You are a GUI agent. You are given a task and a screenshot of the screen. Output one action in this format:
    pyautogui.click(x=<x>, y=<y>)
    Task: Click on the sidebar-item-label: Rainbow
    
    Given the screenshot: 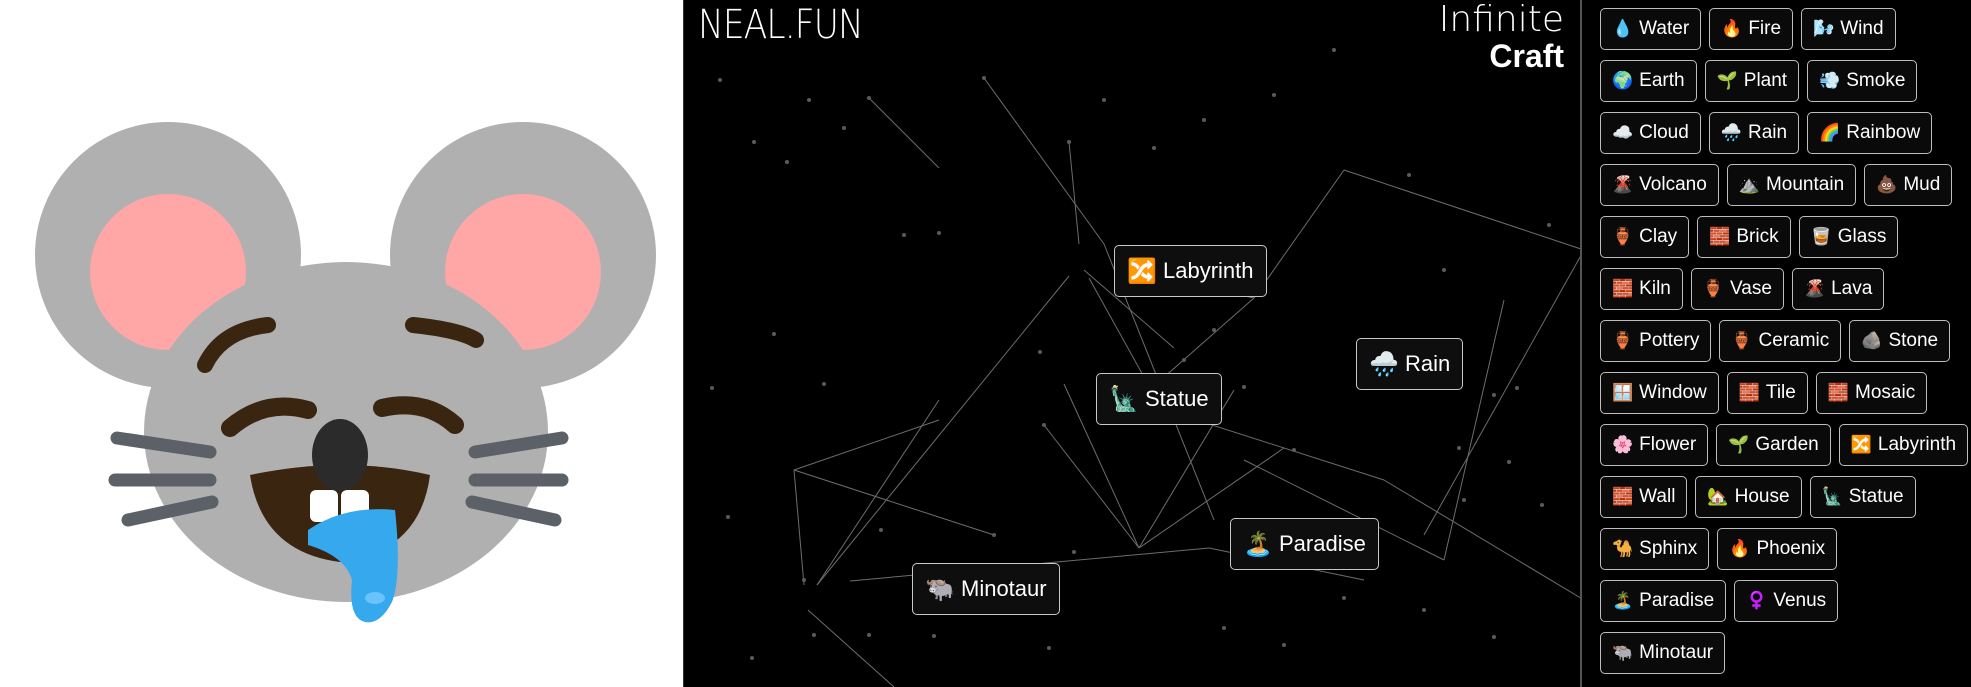 What is the action you would take?
    pyautogui.click(x=1883, y=132)
    